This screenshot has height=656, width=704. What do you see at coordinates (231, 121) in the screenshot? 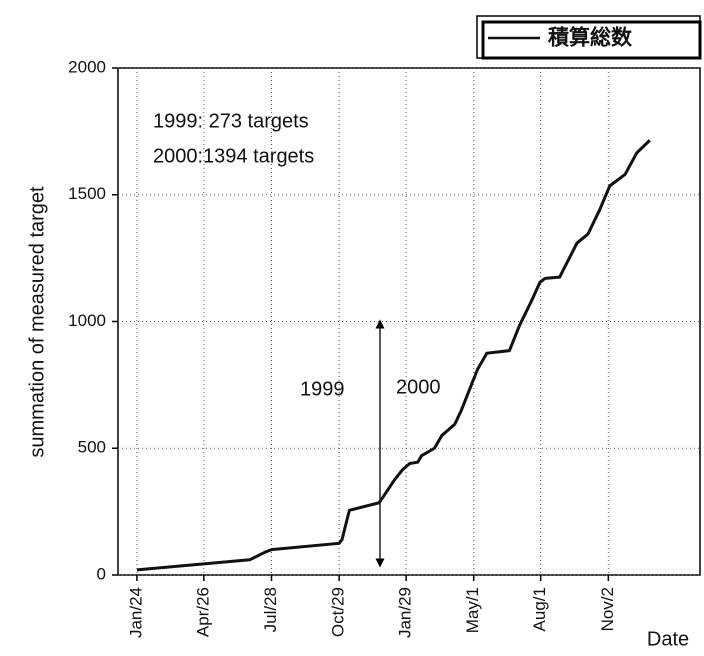
I see `annotation: 1999: 273 targets` at bounding box center [231, 121].